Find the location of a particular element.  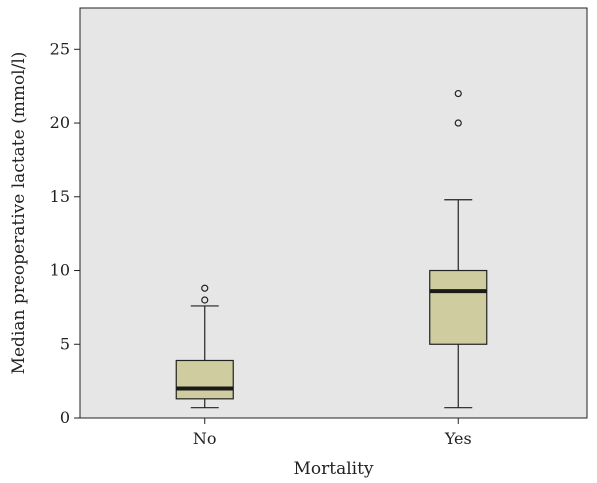

box-group-no is located at coordinates (204, 346).